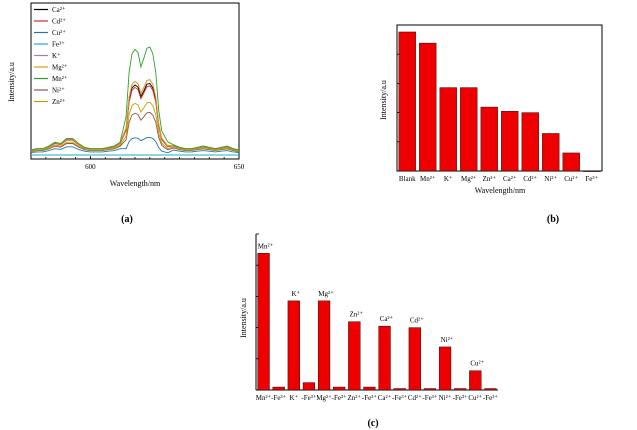 This screenshot has height=430, width=637. What do you see at coordinates (499, 101) in the screenshot?
I see `panel-b-bars` at bounding box center [499, 101].